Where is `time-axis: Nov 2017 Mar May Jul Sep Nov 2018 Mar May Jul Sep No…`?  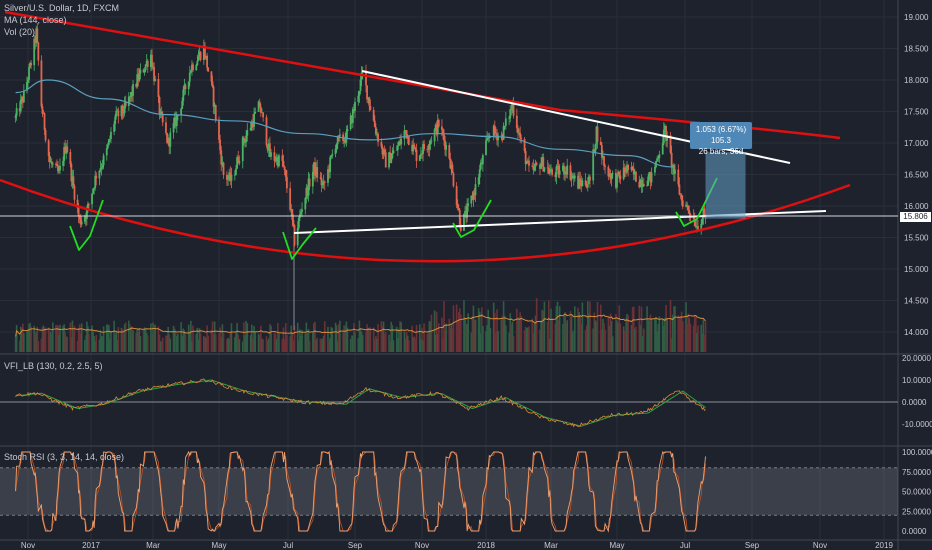 time-axis: Nov 2017 Mar May Jul Sep Nov 2018 Mar May Jul Sep No… is located at coordinates (457, 545).